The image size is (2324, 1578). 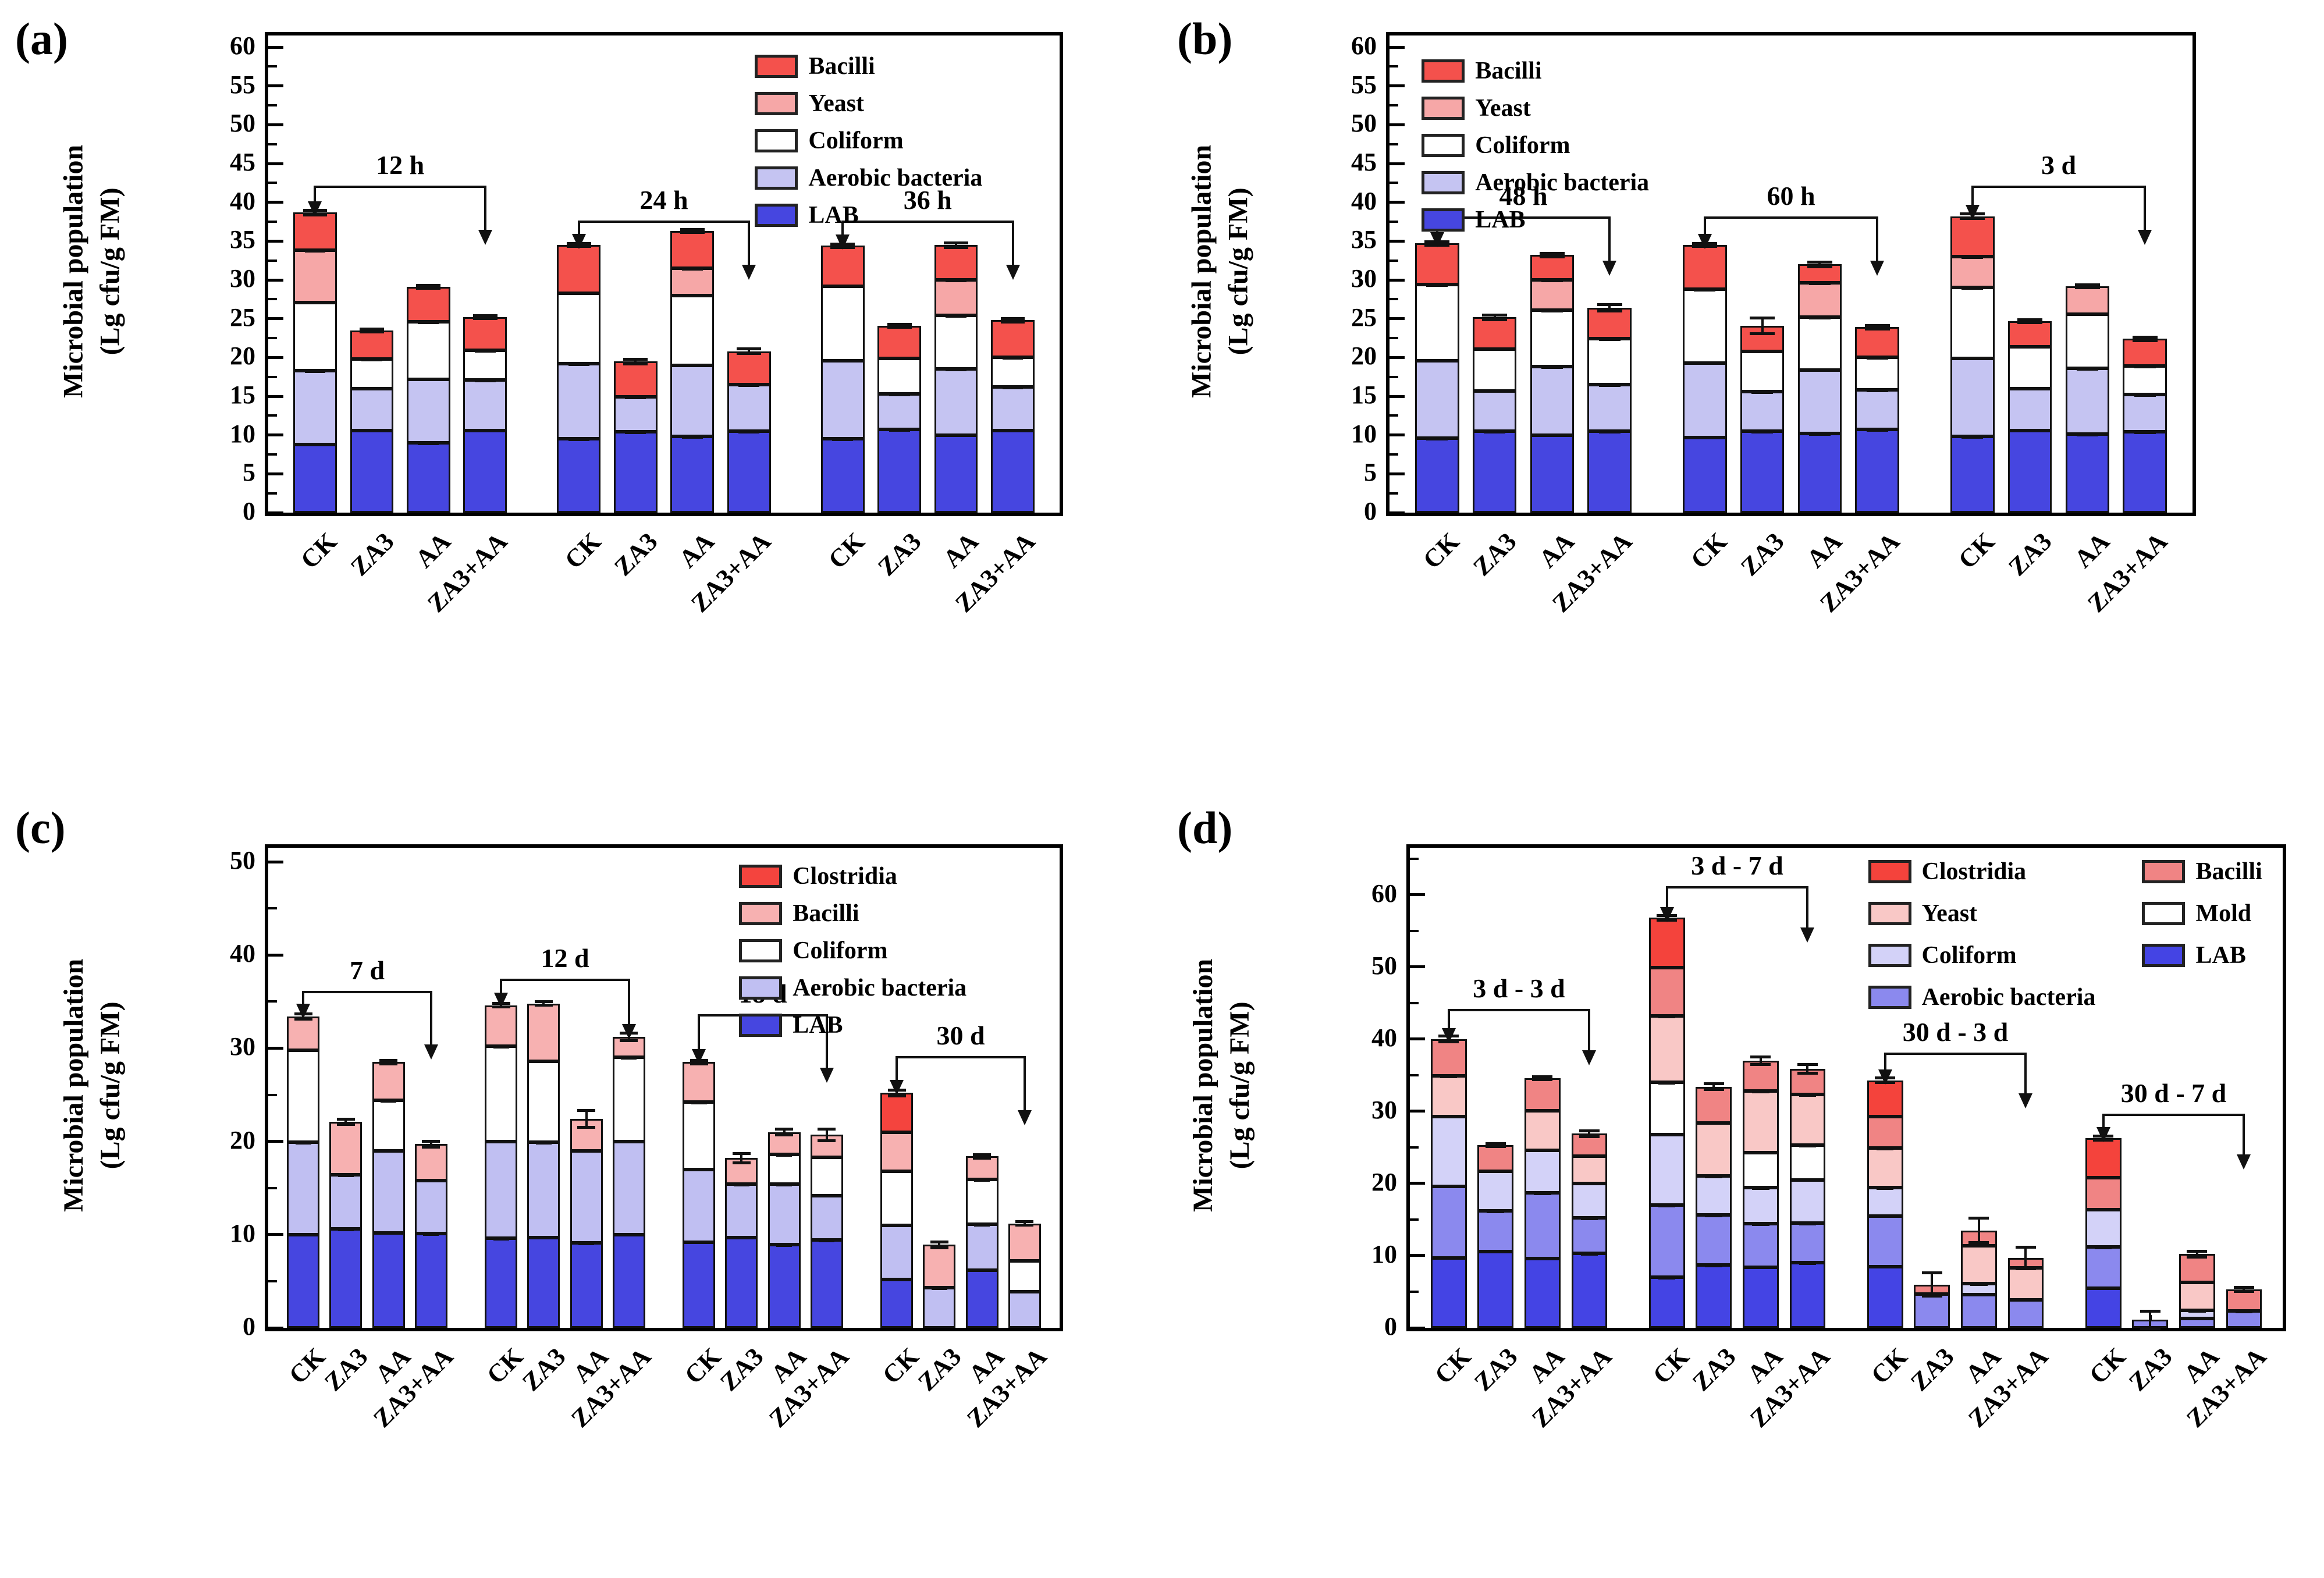 I want to click on bar-24h-CK, so click(x=579, y=377).